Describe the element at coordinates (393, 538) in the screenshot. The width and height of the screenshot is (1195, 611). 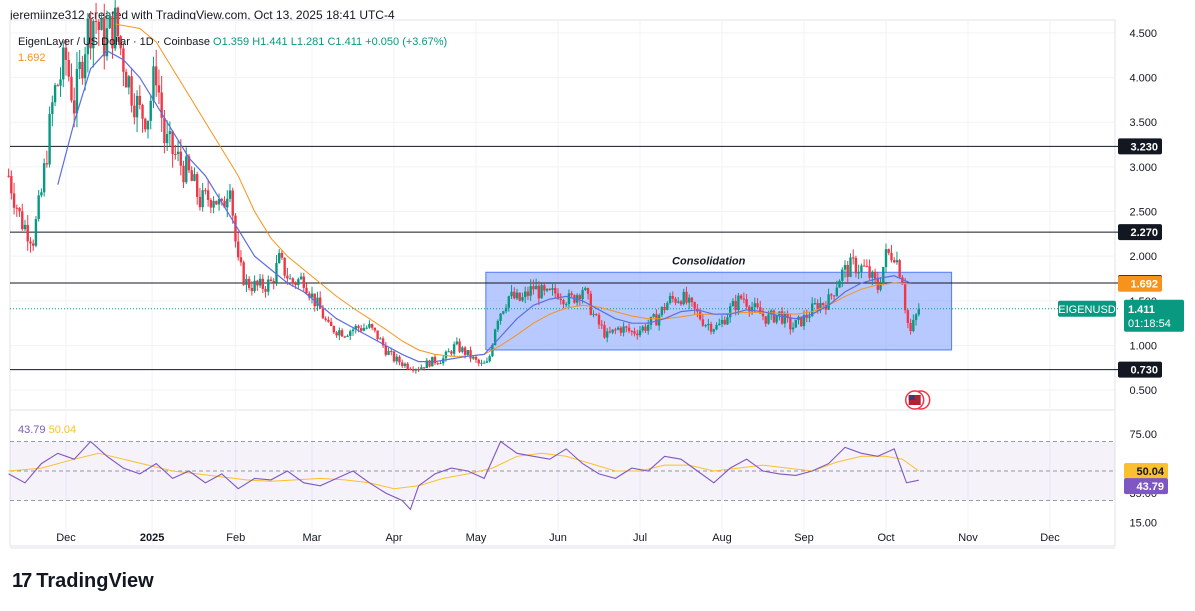
I see `x-tick-label: Apr` at that location.